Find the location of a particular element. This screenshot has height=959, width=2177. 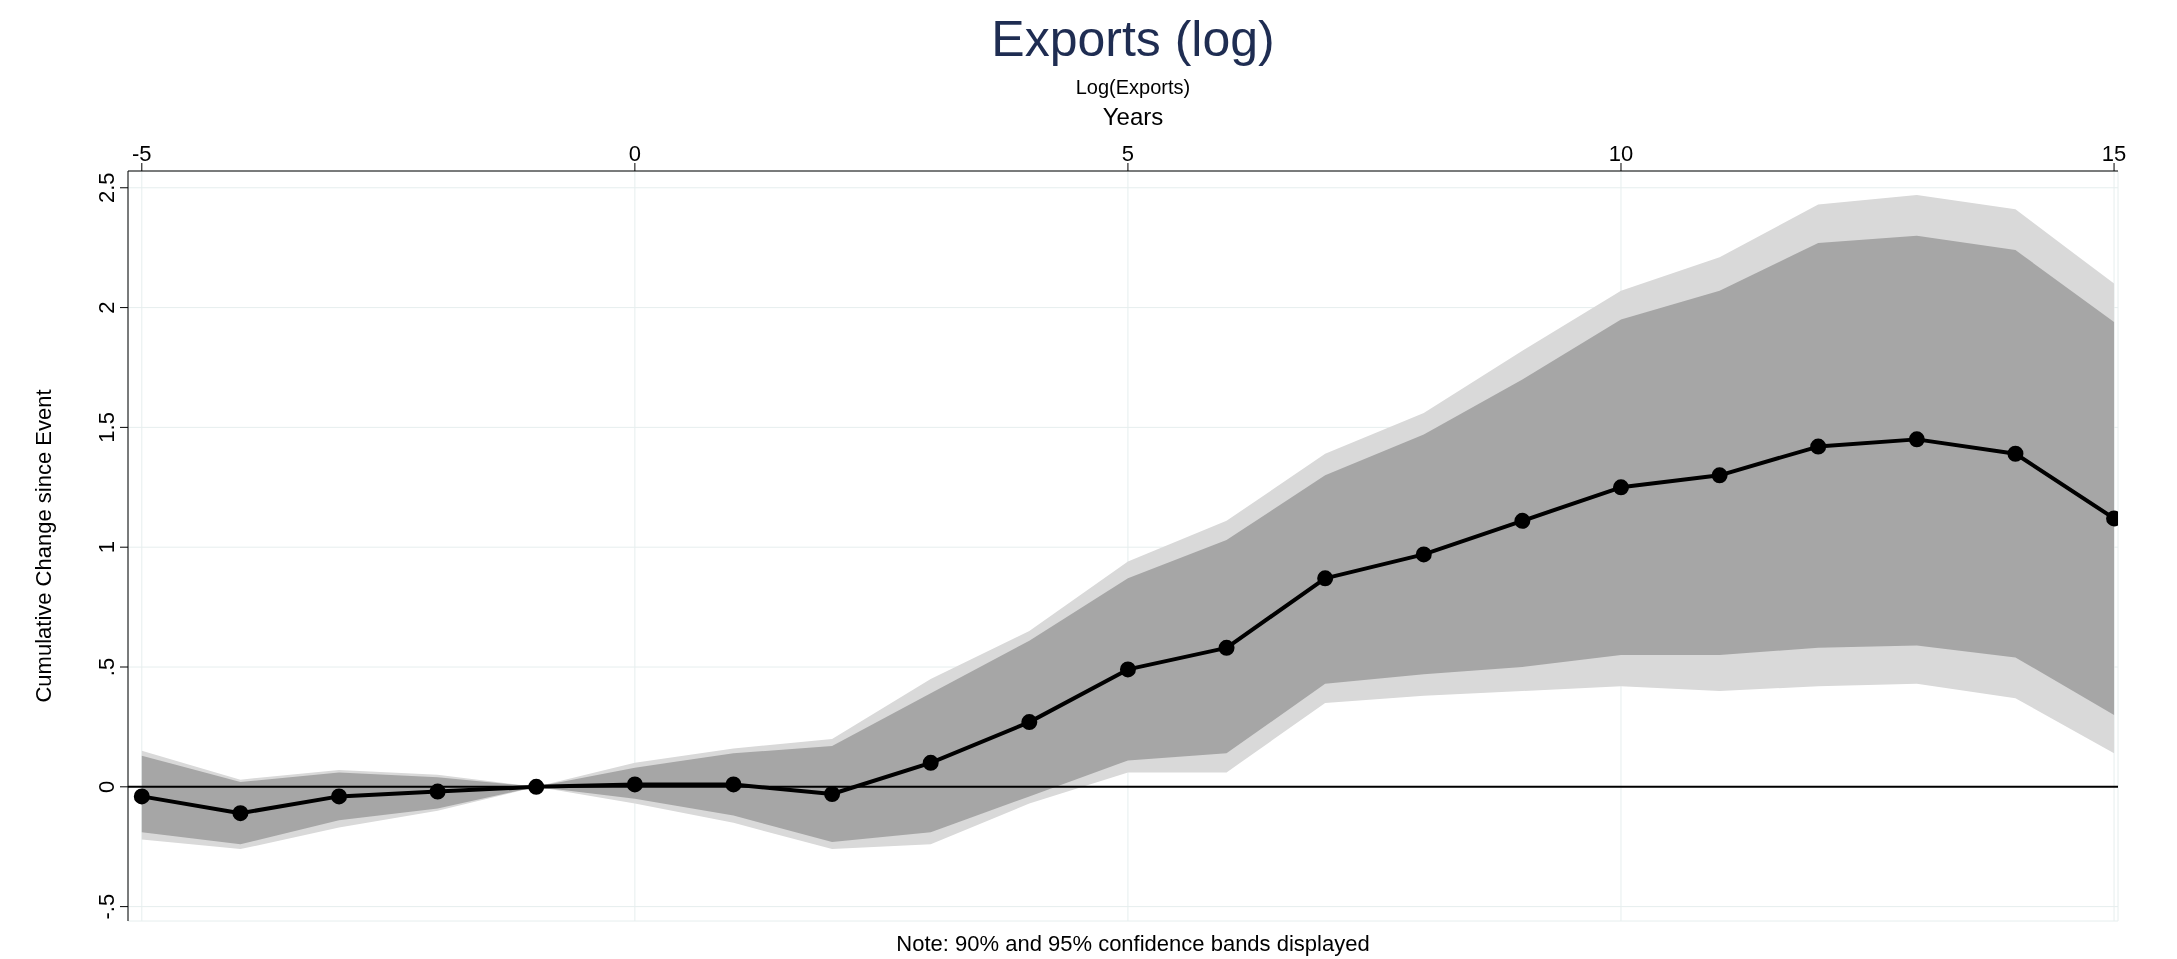

x-tick-label: 15 is located at coordinates (2114, 153).